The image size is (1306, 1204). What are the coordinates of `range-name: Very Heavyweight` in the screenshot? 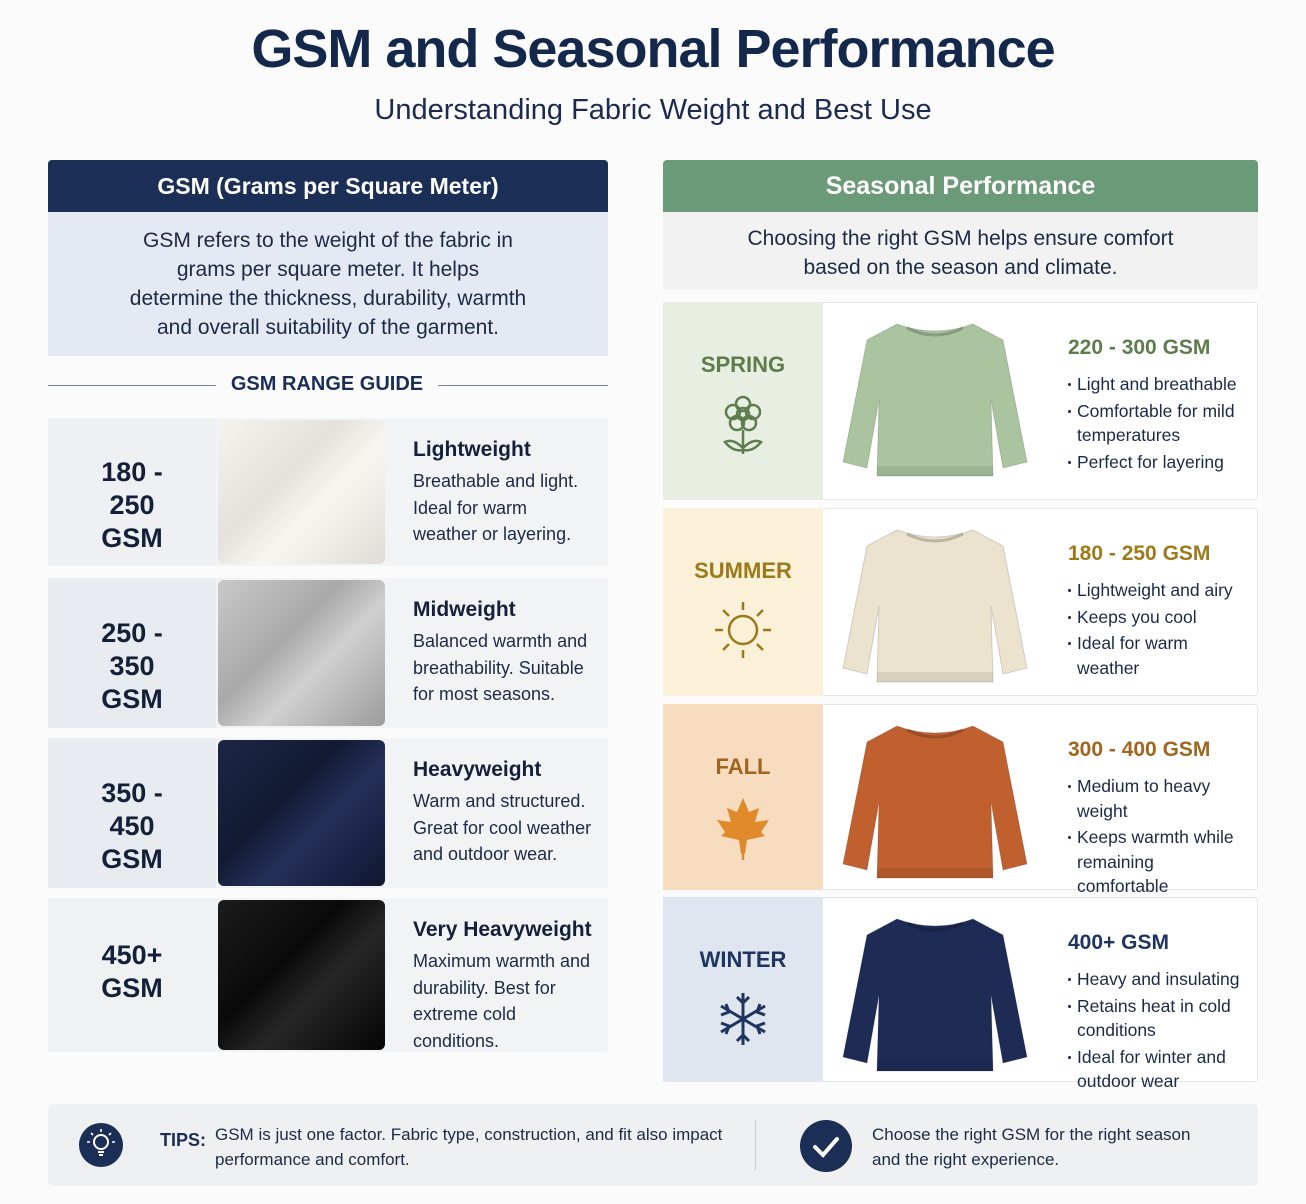 It's located at (502, 929).